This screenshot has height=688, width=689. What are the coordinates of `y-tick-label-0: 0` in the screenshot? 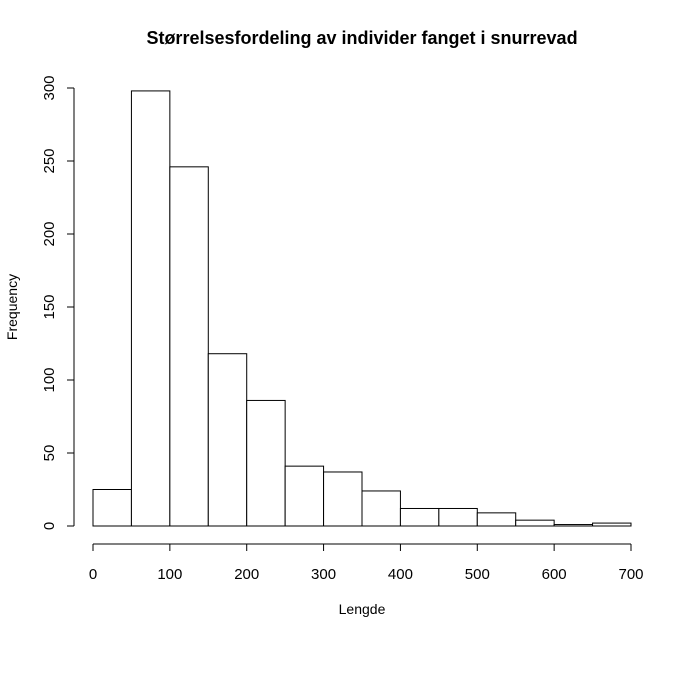 It's located at (49, 526).